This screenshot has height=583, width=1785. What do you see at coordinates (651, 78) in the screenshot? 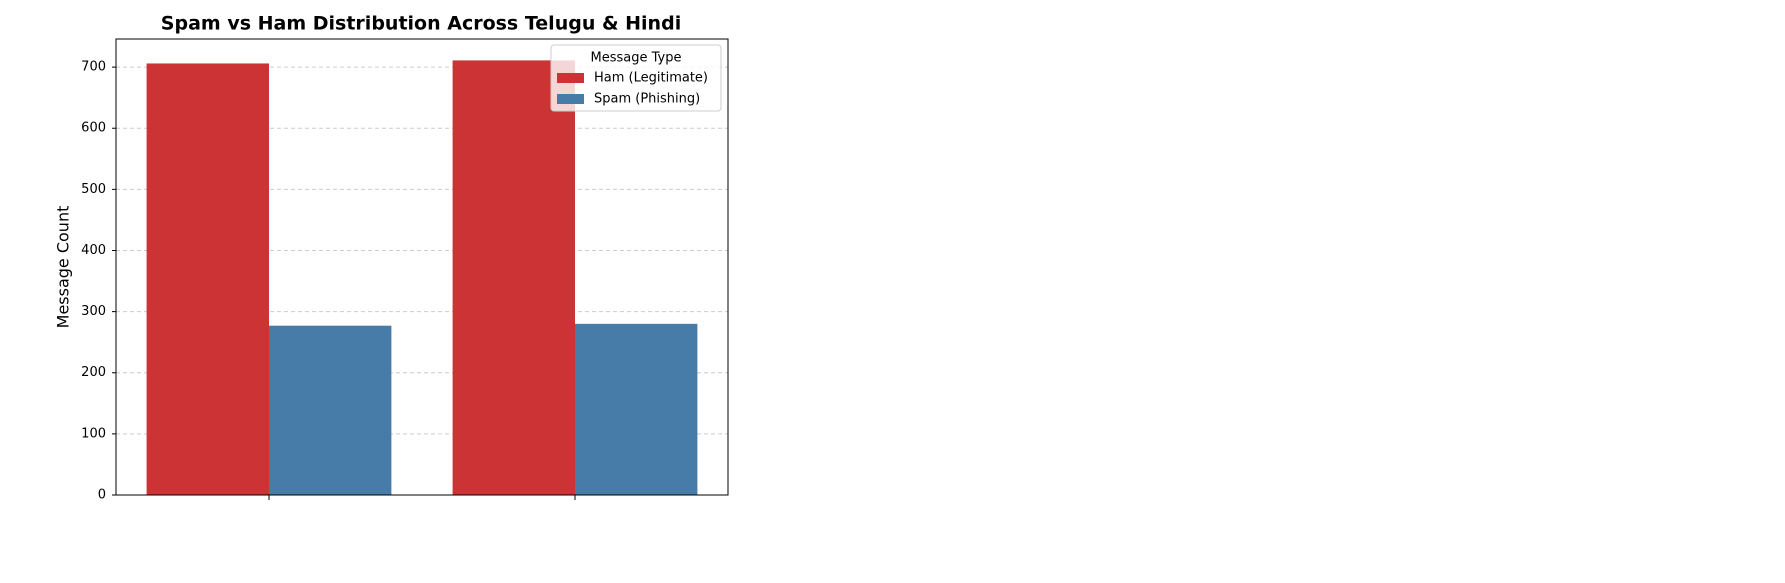
I see `legend-label: Ham (Legitimate)` at bounding box center [651, 78].